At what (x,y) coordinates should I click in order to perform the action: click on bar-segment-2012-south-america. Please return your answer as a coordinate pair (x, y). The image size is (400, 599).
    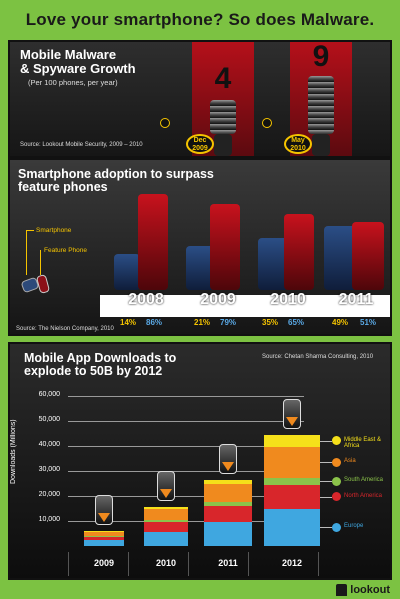
    Looking at the image, I should click on (292, 481).